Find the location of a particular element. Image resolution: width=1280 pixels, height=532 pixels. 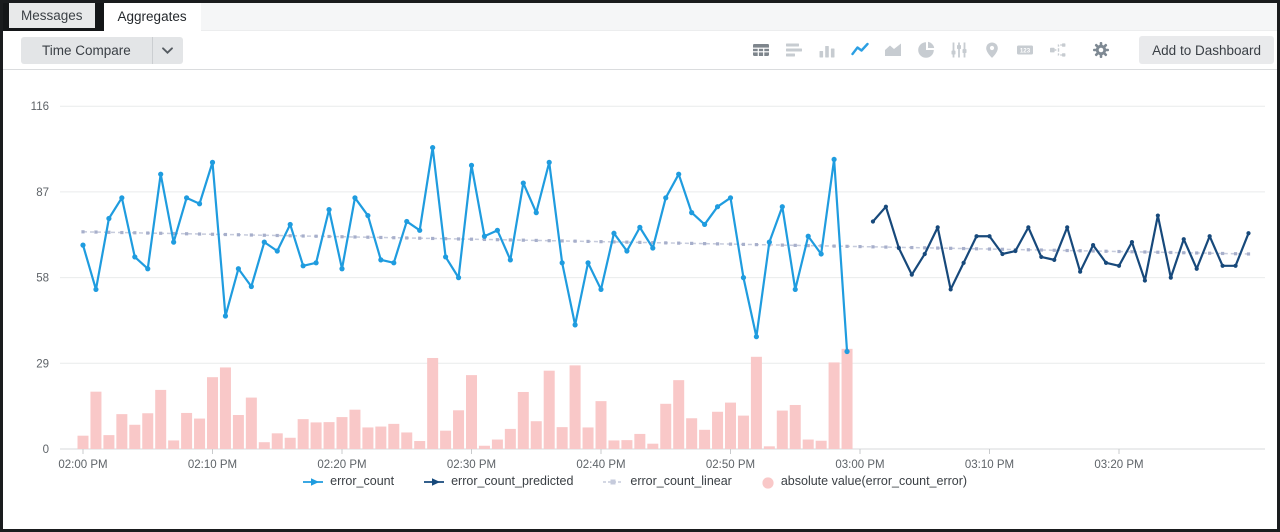

single-value-icon: 123 is located at coordinates (1025, 50).